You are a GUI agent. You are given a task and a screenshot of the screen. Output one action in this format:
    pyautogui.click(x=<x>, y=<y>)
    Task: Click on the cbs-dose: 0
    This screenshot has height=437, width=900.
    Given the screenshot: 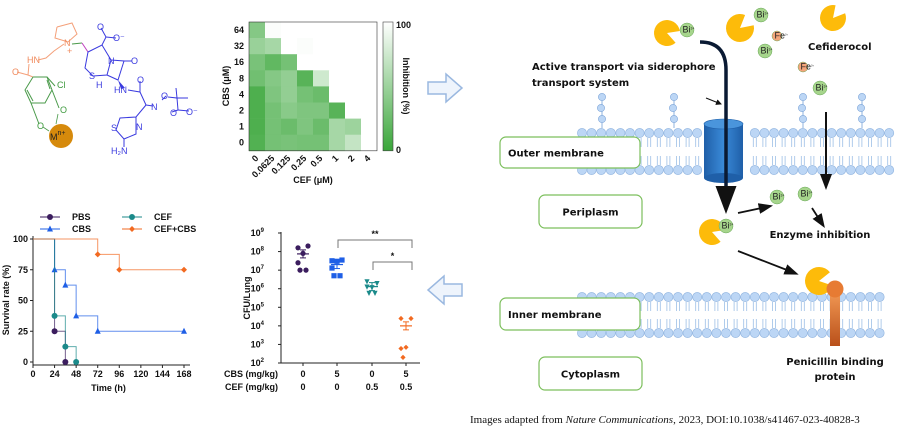 What is the action you would take?
    pyautogui.click(x=371, y=374)
    